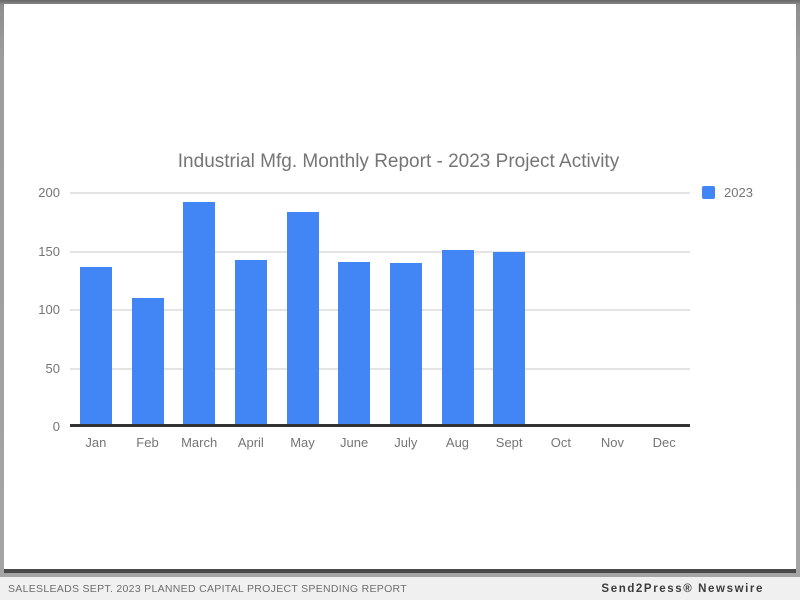 This screenshot has width=800, height=600. Describe the element at coordinates (250, 343) in the screenshot. I see `bar-april` at that location.